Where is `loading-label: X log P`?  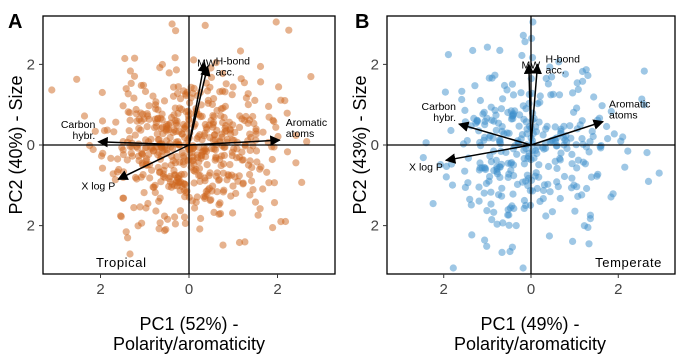 loading-label: X log P is located at coordinates (98, 186).